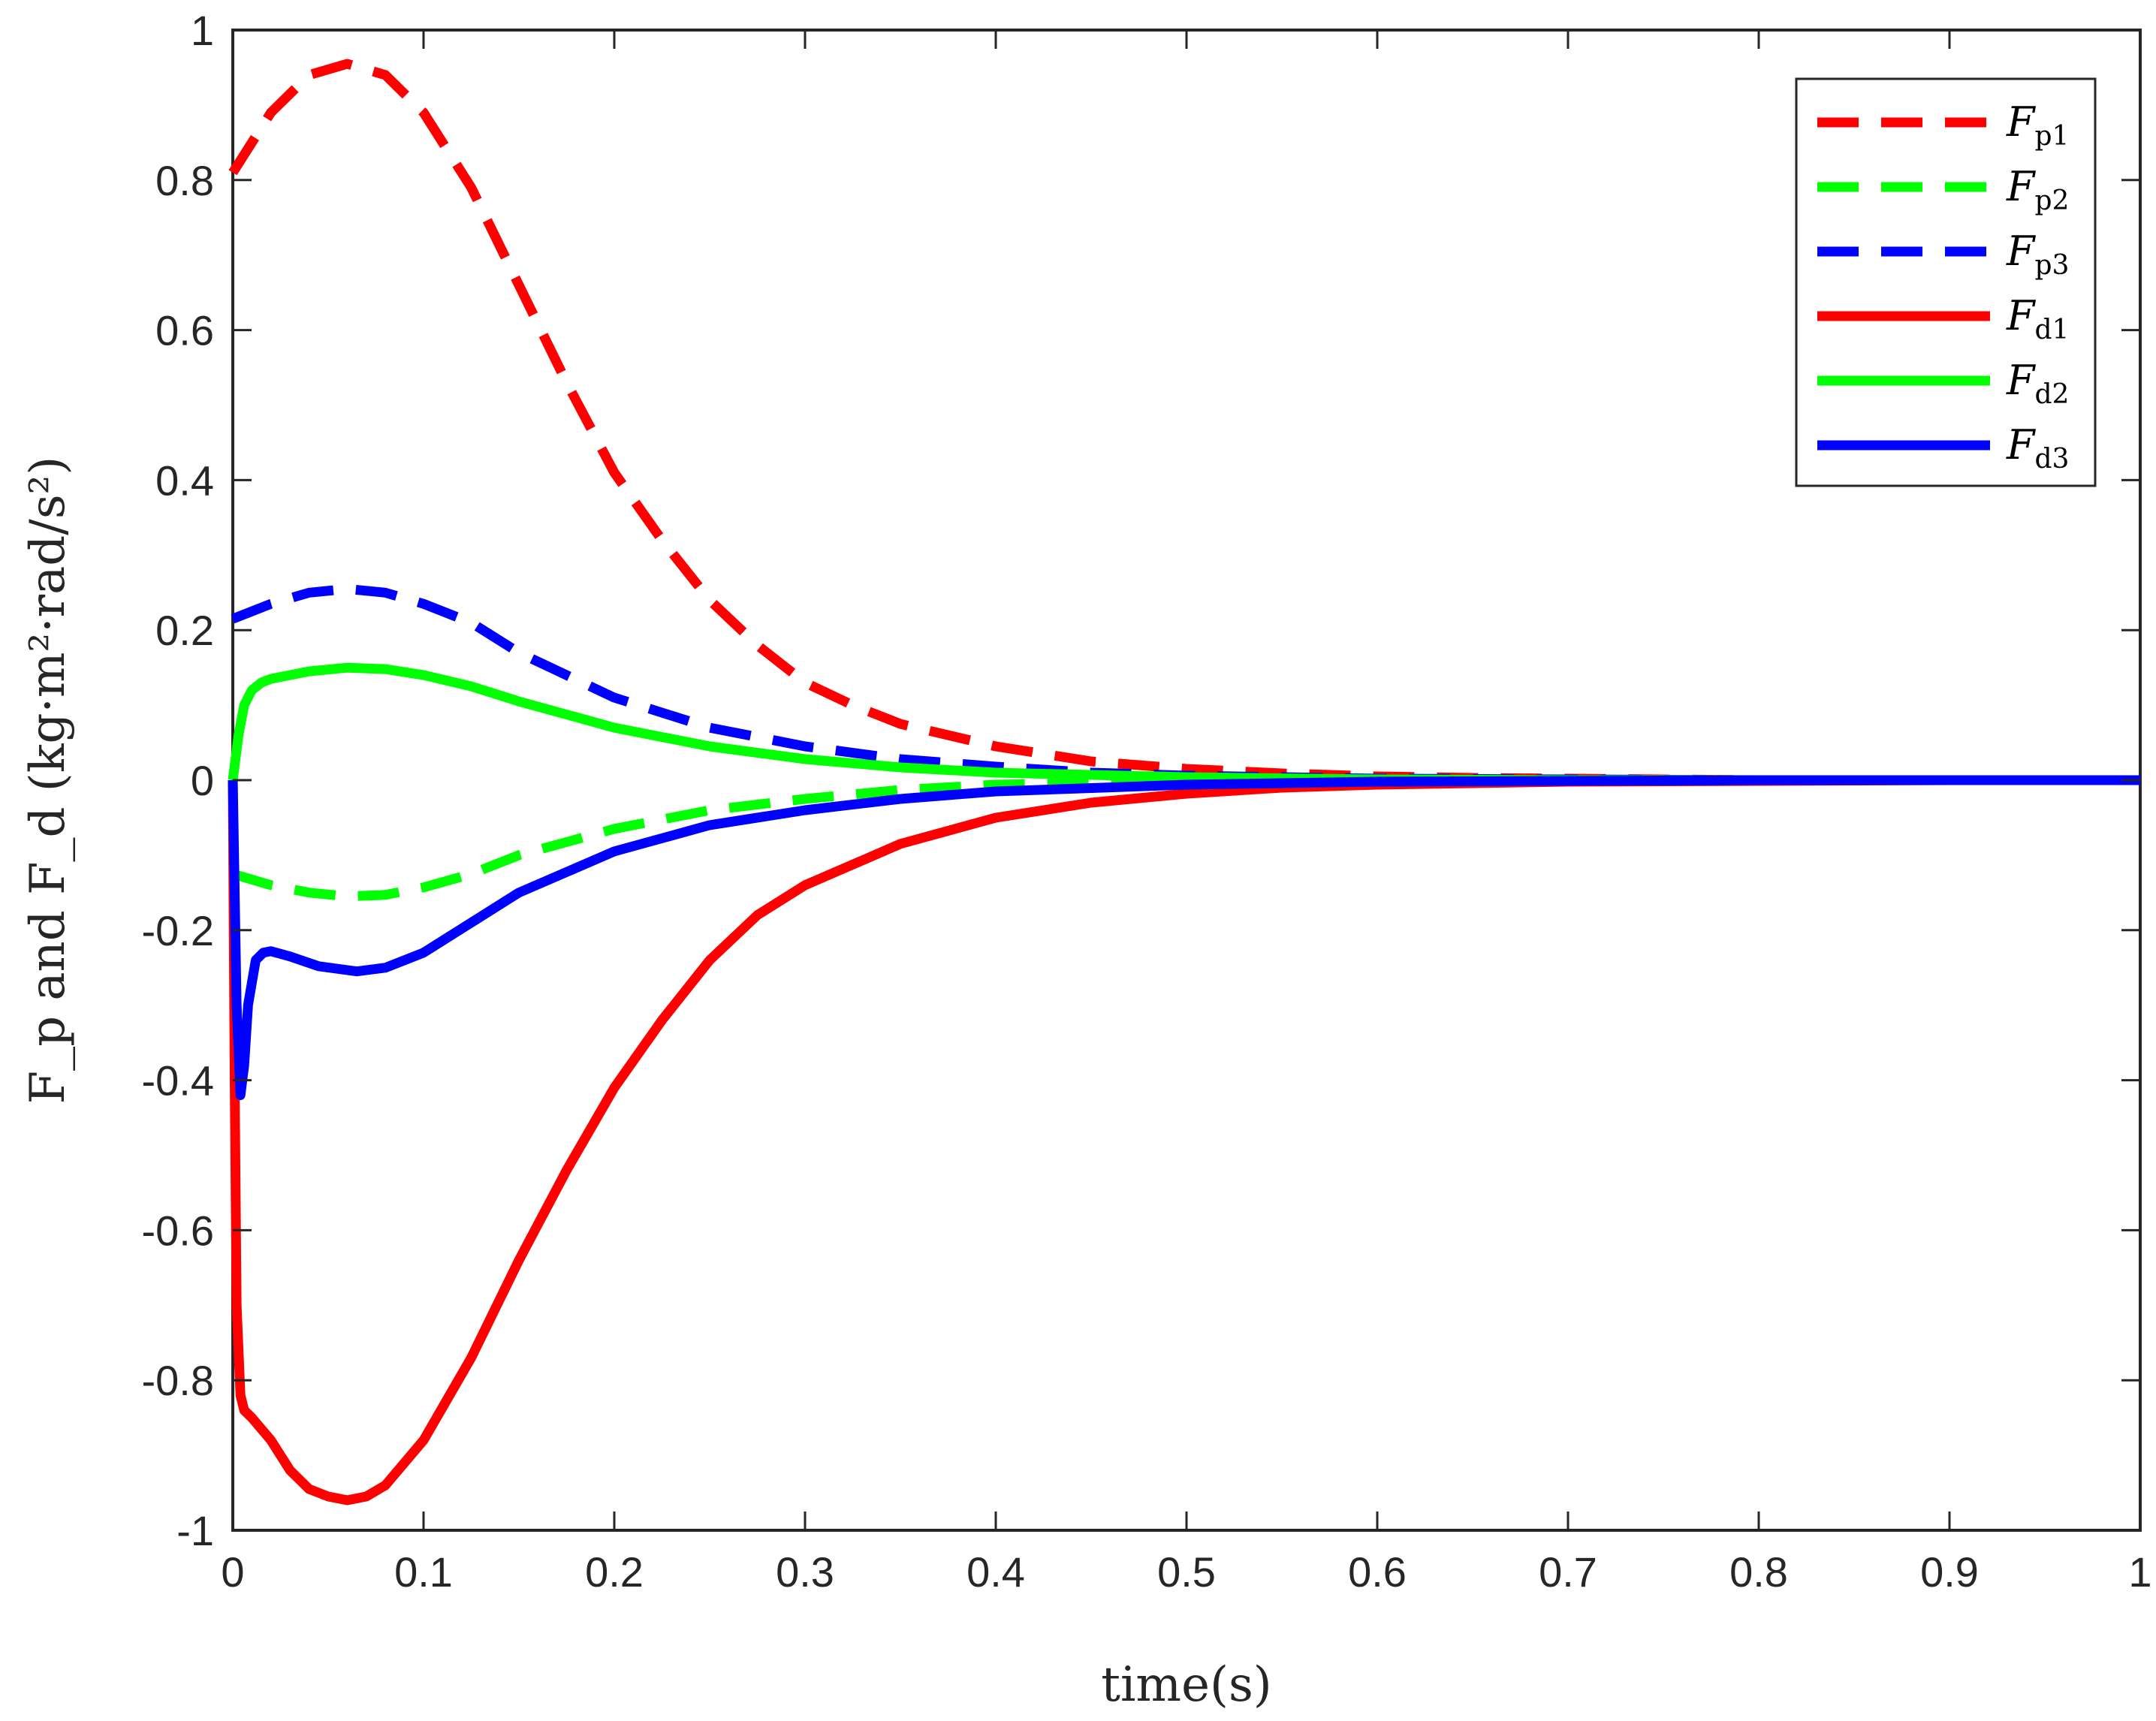  What do you see at coordinates (615, 1572) in the screenshot?
I see `x-tick-label: 0.2` at bounding box center [615, 1572].